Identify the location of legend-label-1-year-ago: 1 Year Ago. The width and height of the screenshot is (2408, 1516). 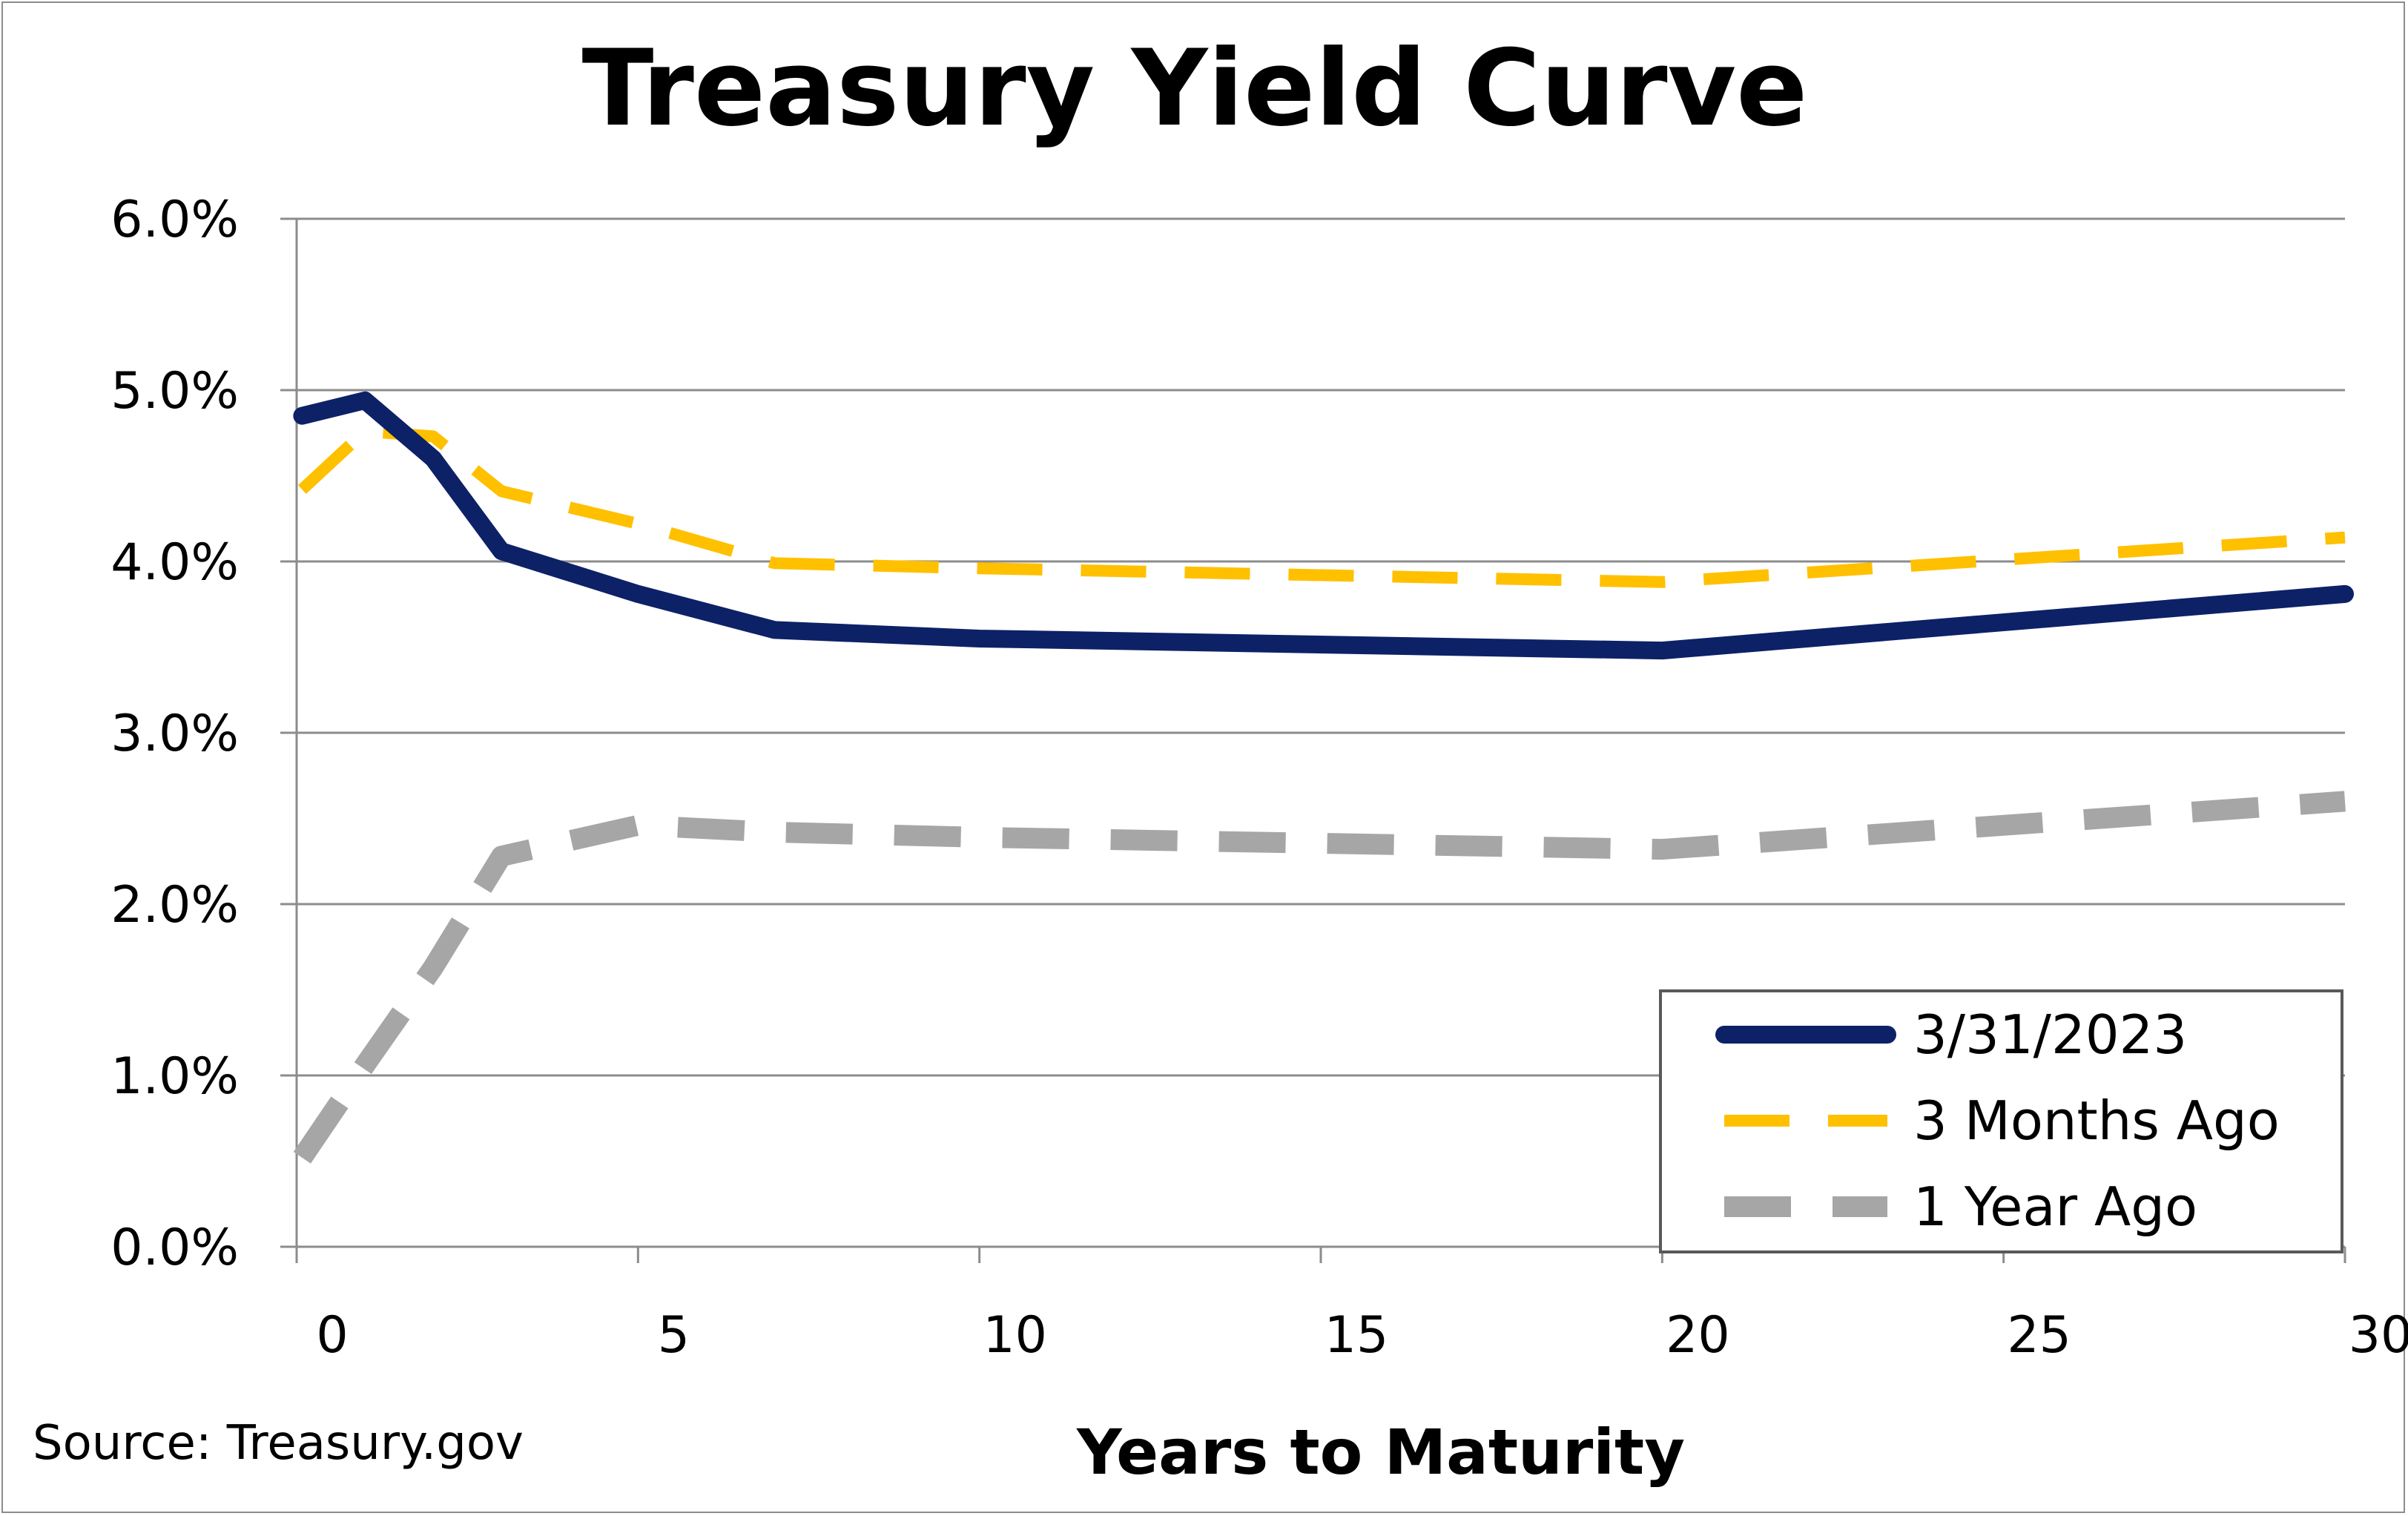
(2055, 1207).